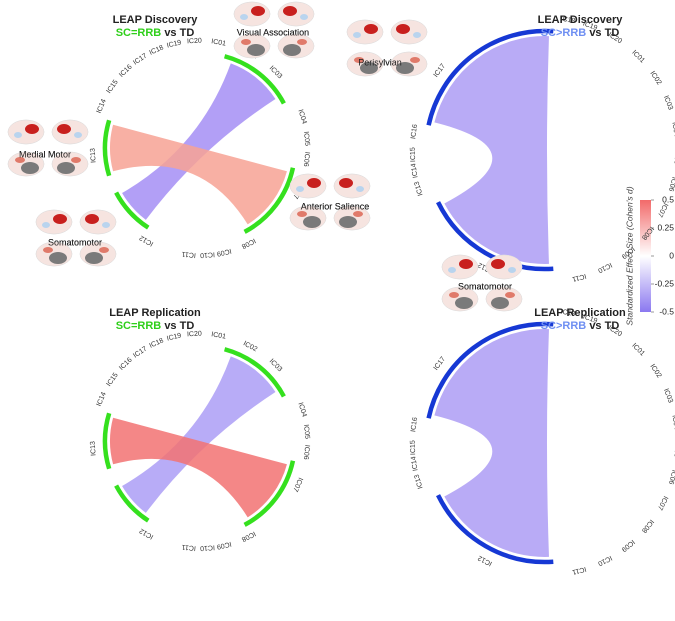  Describe the element at coordinates (671, 255) in the screenshot. I see `colorbar-tick-label: 0` at that location.